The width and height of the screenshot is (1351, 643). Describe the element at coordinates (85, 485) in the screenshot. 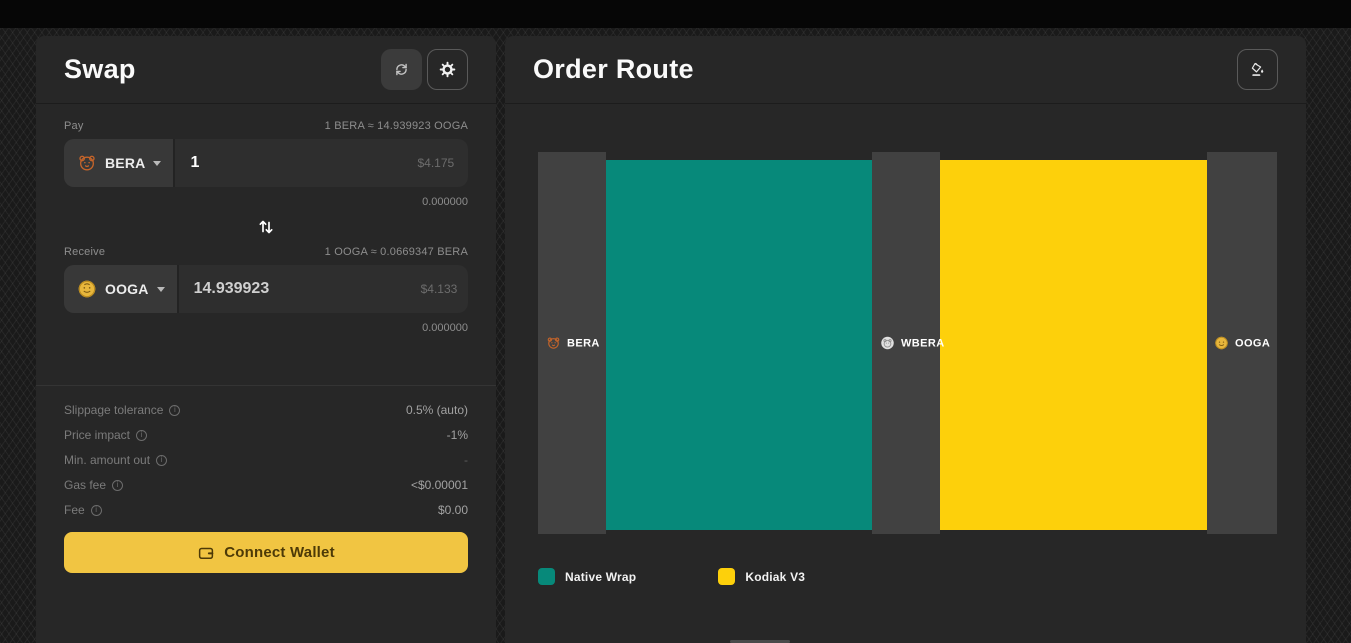

I see `gas-fee-label: Gas fee` at that location.